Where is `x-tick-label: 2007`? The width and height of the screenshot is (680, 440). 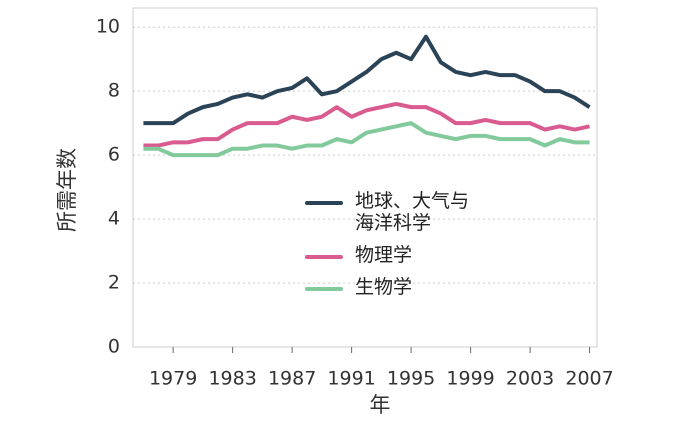 x-tick-label: 2007 is located at coordinates (589, 379).